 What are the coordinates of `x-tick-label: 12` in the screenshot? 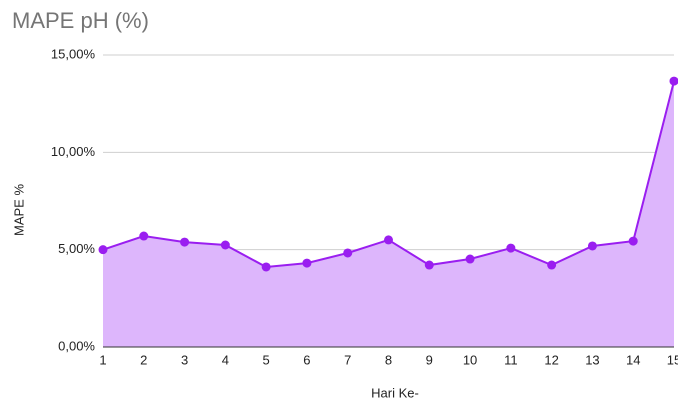 It's located at (551, 359).